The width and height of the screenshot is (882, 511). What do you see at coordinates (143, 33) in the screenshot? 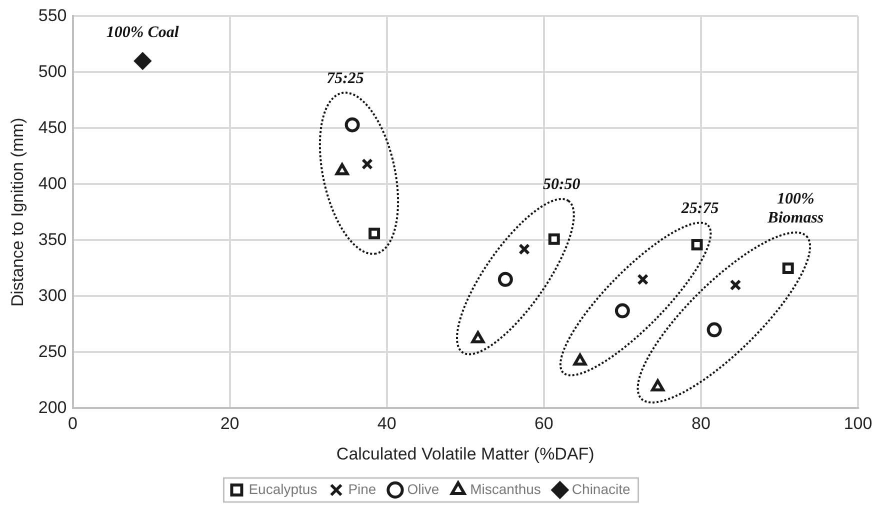
I see `annotation: 100% Coal` at bounding box center [143, 33].